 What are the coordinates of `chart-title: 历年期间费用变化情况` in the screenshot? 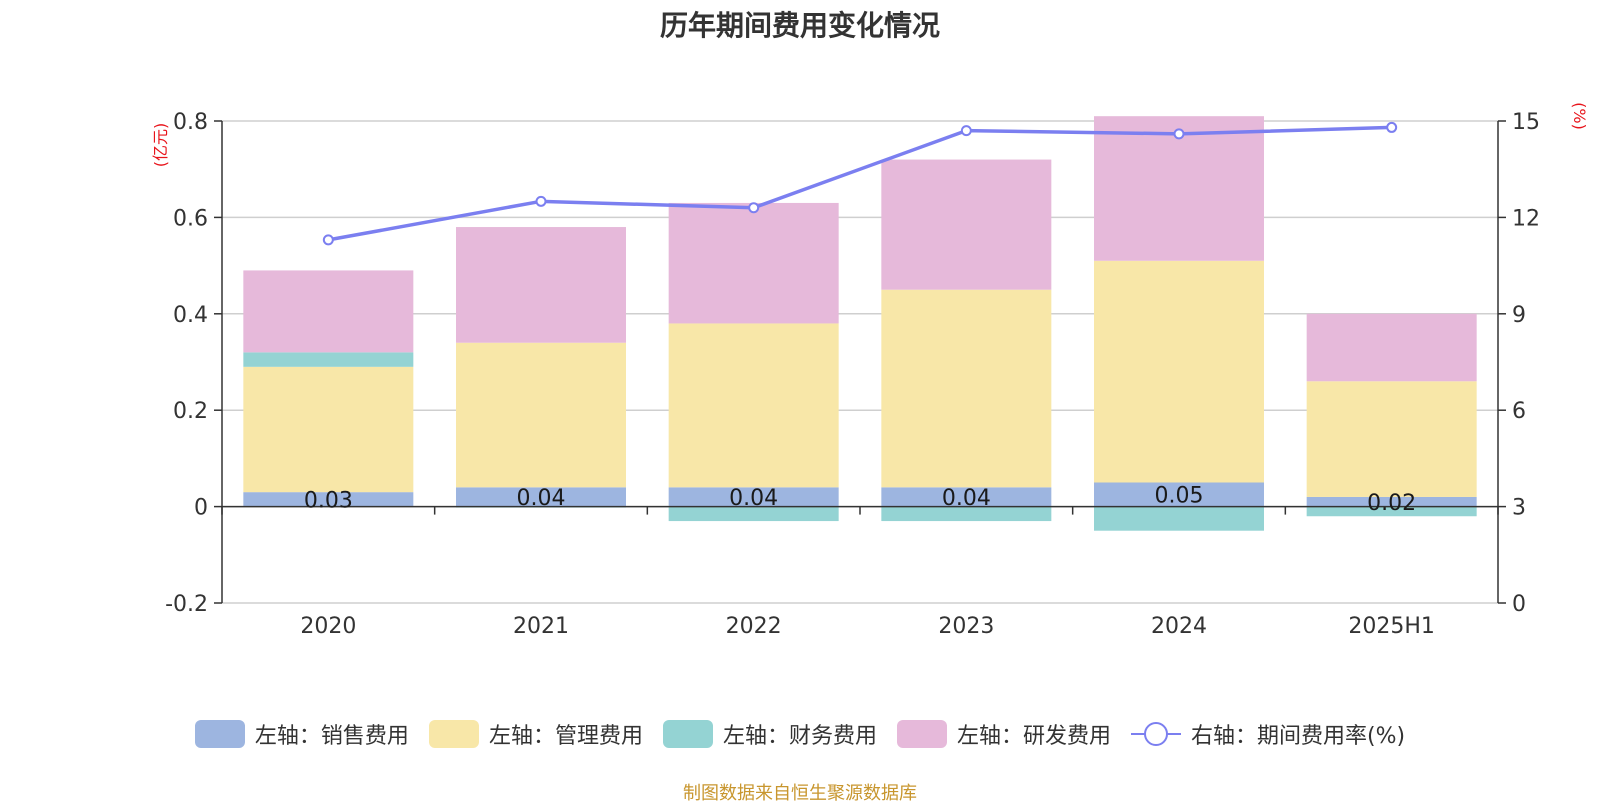 It's located at (799, 25).